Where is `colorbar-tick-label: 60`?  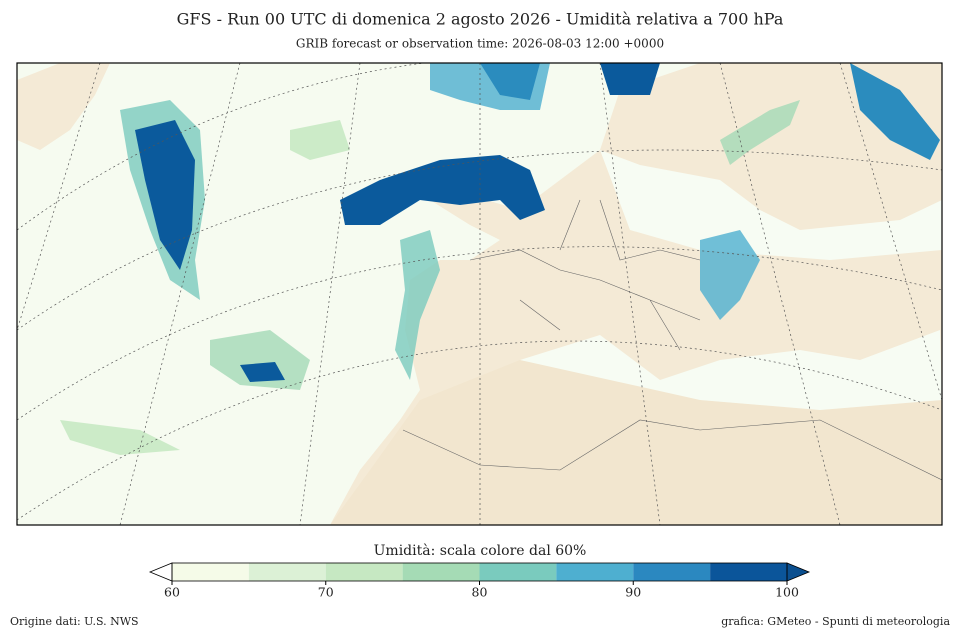 colorbar-tick-label: 60 is located at coordinates (172, 592).